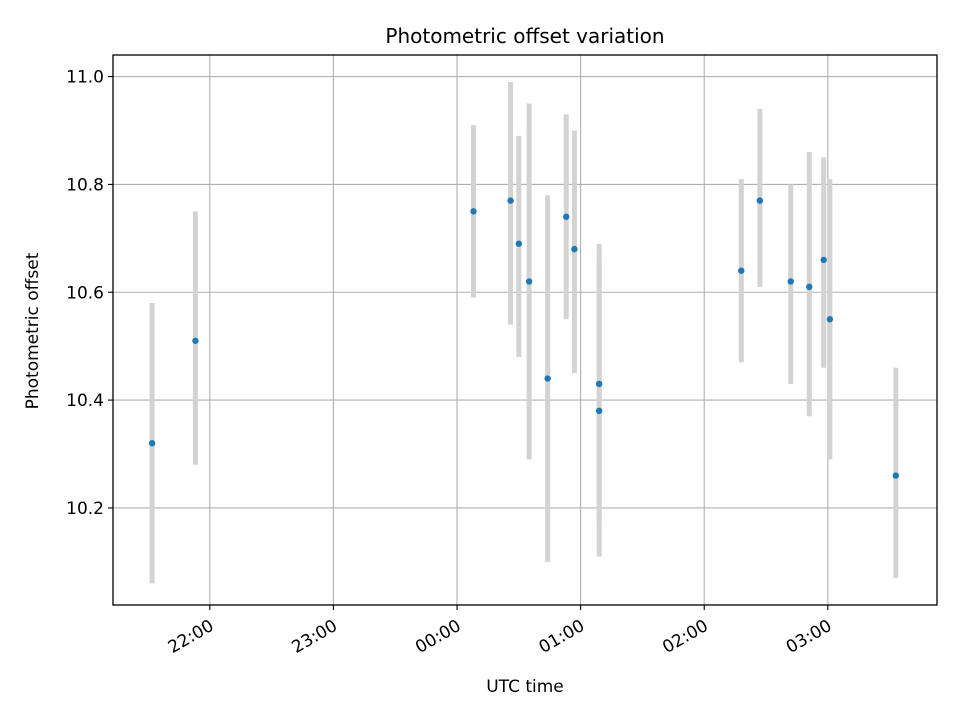 This screenshot has width=960, height=720. What do you see at coordinates (85, 401) in the screenshot?
I see `y-tick-label: 10.4` at bounding box center [85, 401].